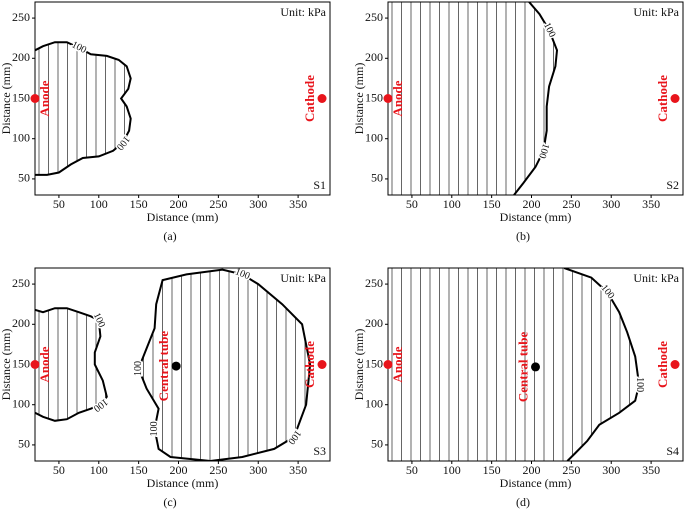 The image size is (685, 512). I want to click on marker-label: Central tube, so click(163, 366).